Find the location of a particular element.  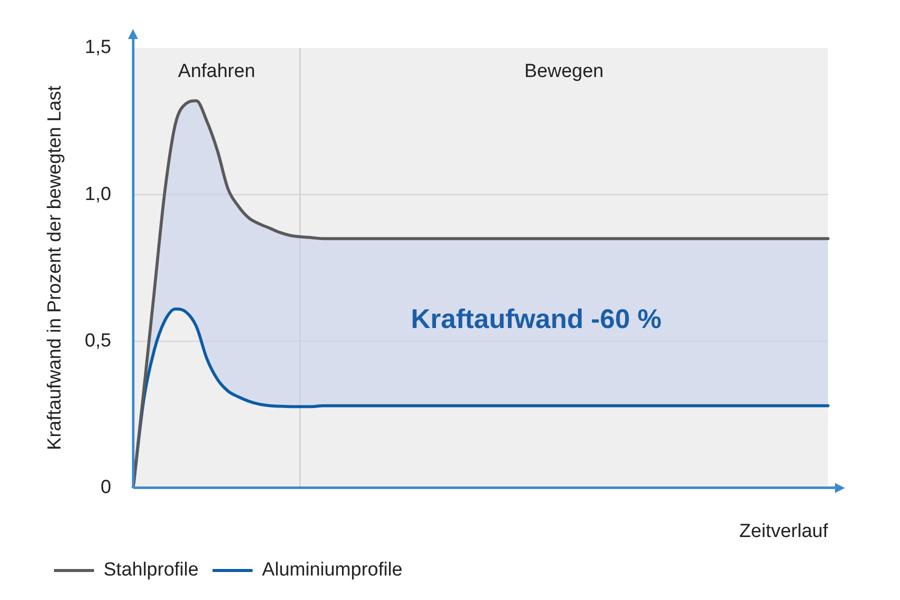

y-tick-label: 1,5 is located at coordinates (98, 47).